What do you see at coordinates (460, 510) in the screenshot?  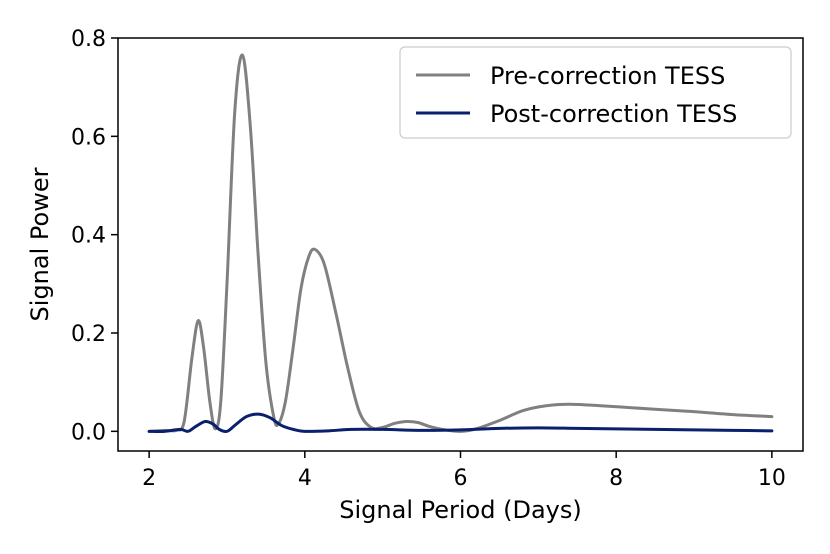 I see `x-axis-title: Signal Period (Days)` at bounding box center [460, 510].